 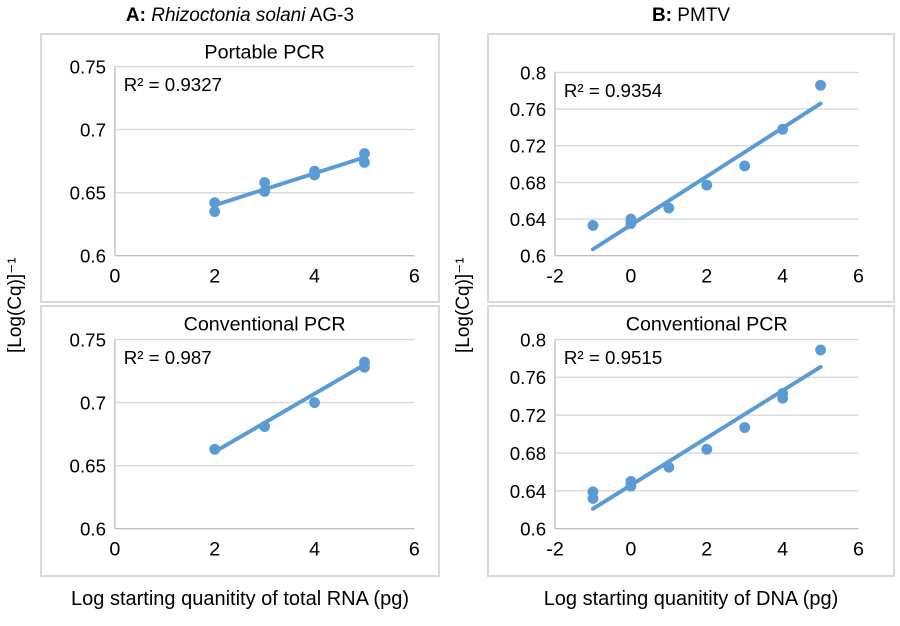 I want to click on r-squared-label: R² = 0.9515, so click(x=613, y=357).